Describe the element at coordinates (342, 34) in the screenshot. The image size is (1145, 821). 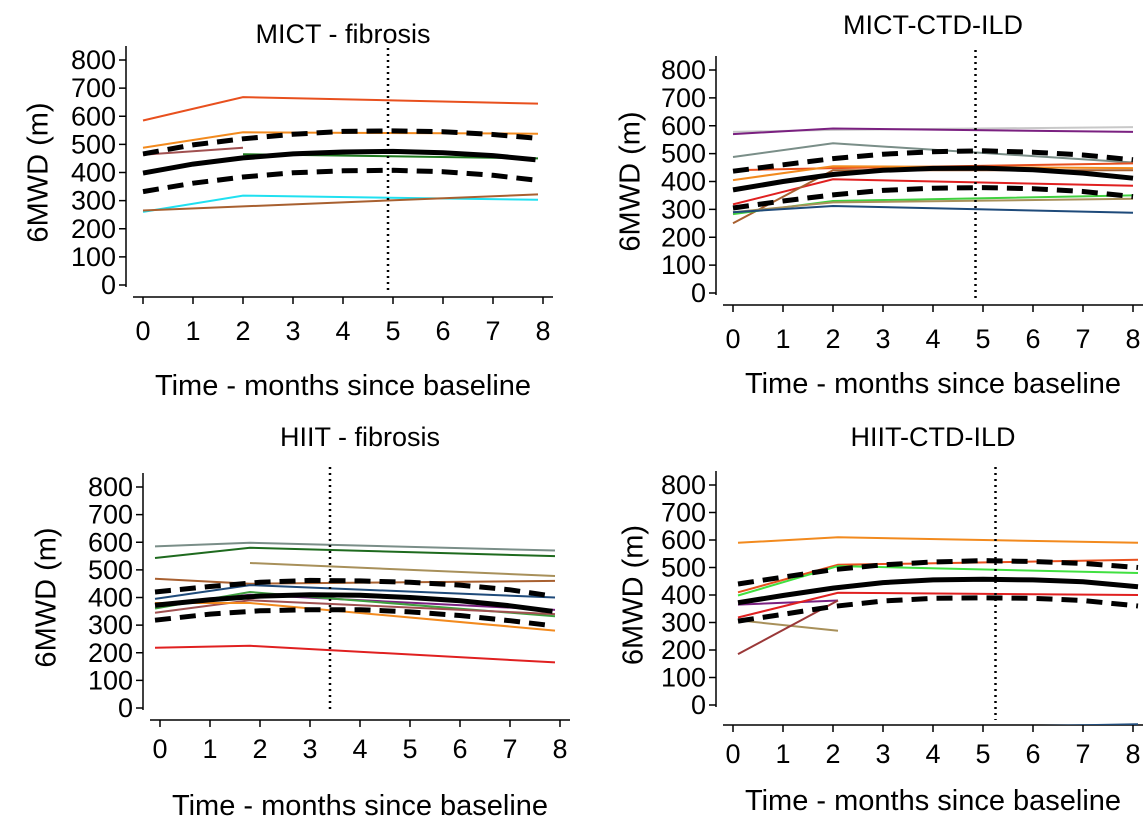
I see `chart-title: MICT - fibrosis` at that location.